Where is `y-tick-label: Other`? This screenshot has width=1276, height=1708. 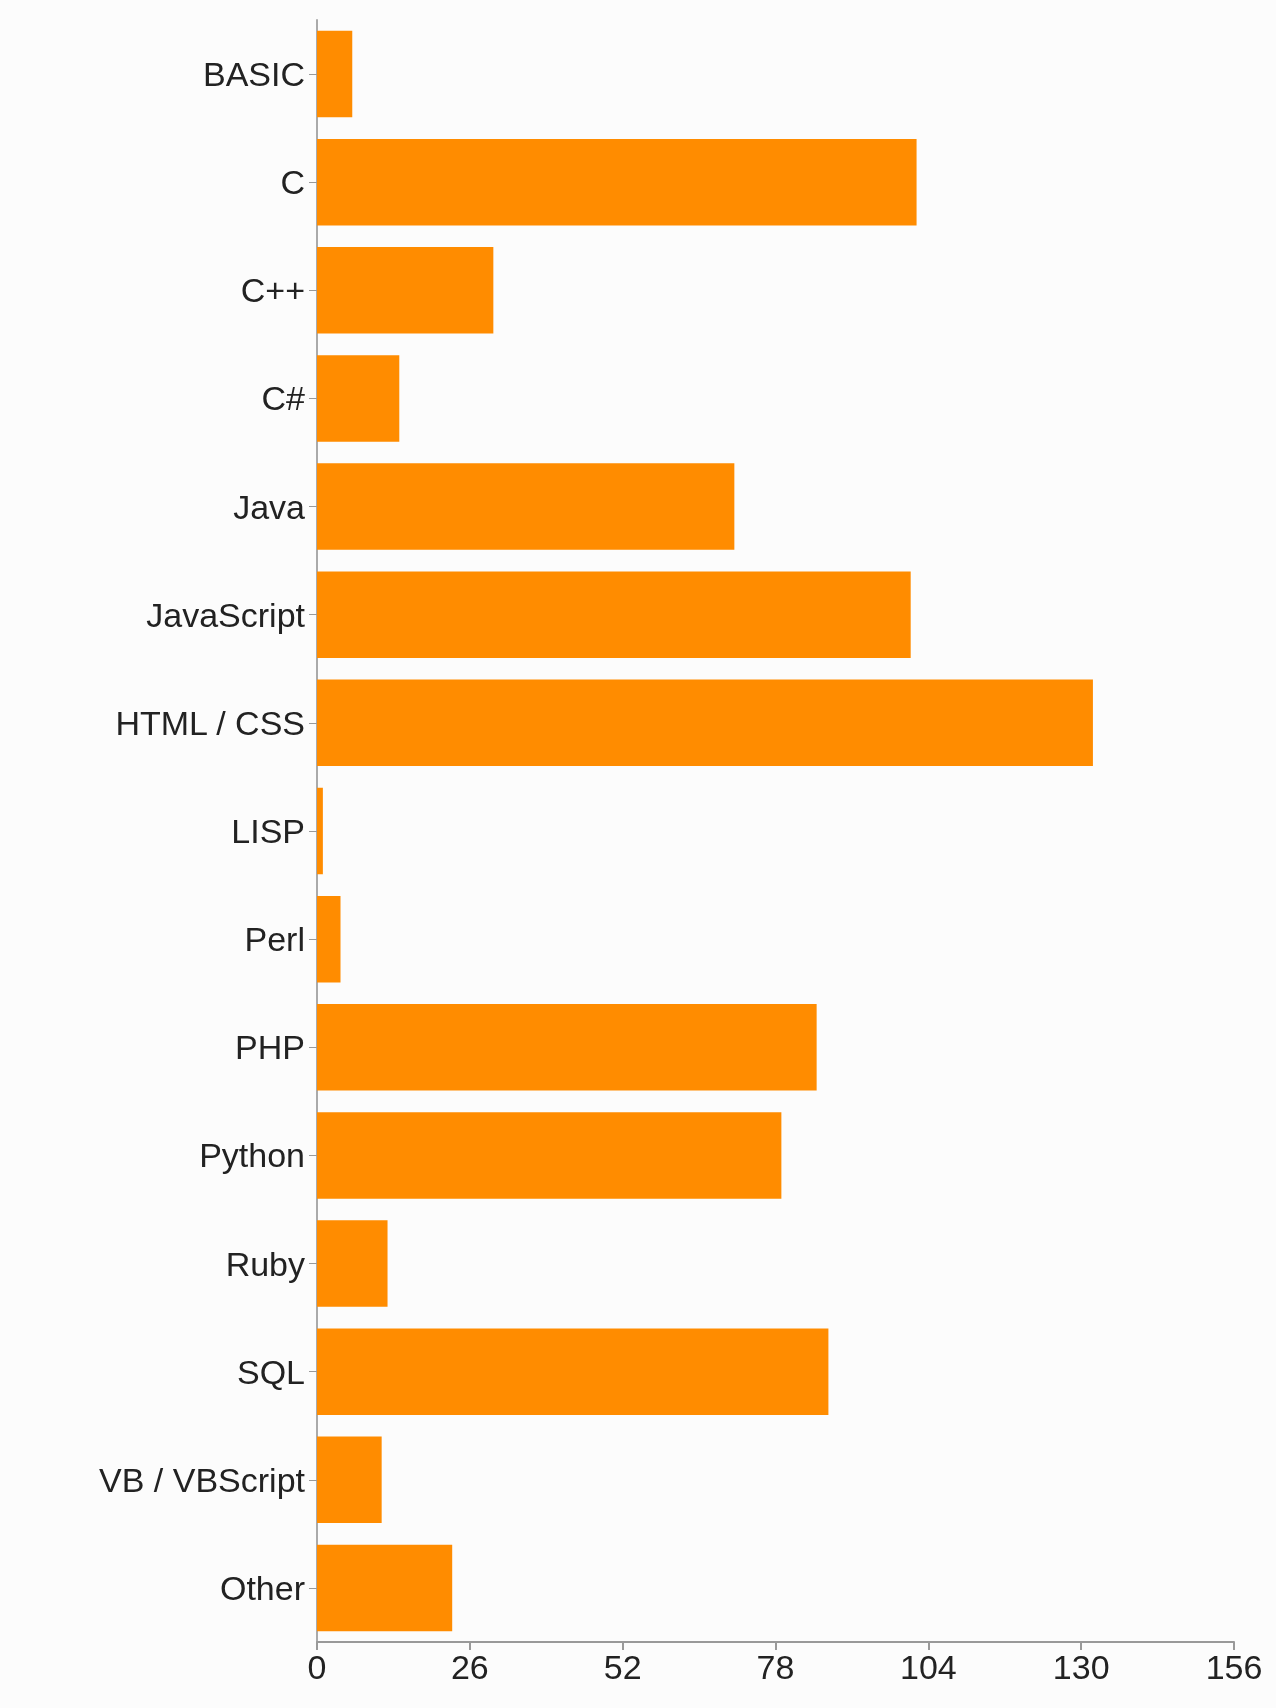 y-tick-label: Other is located at coordinates (262, 1587).